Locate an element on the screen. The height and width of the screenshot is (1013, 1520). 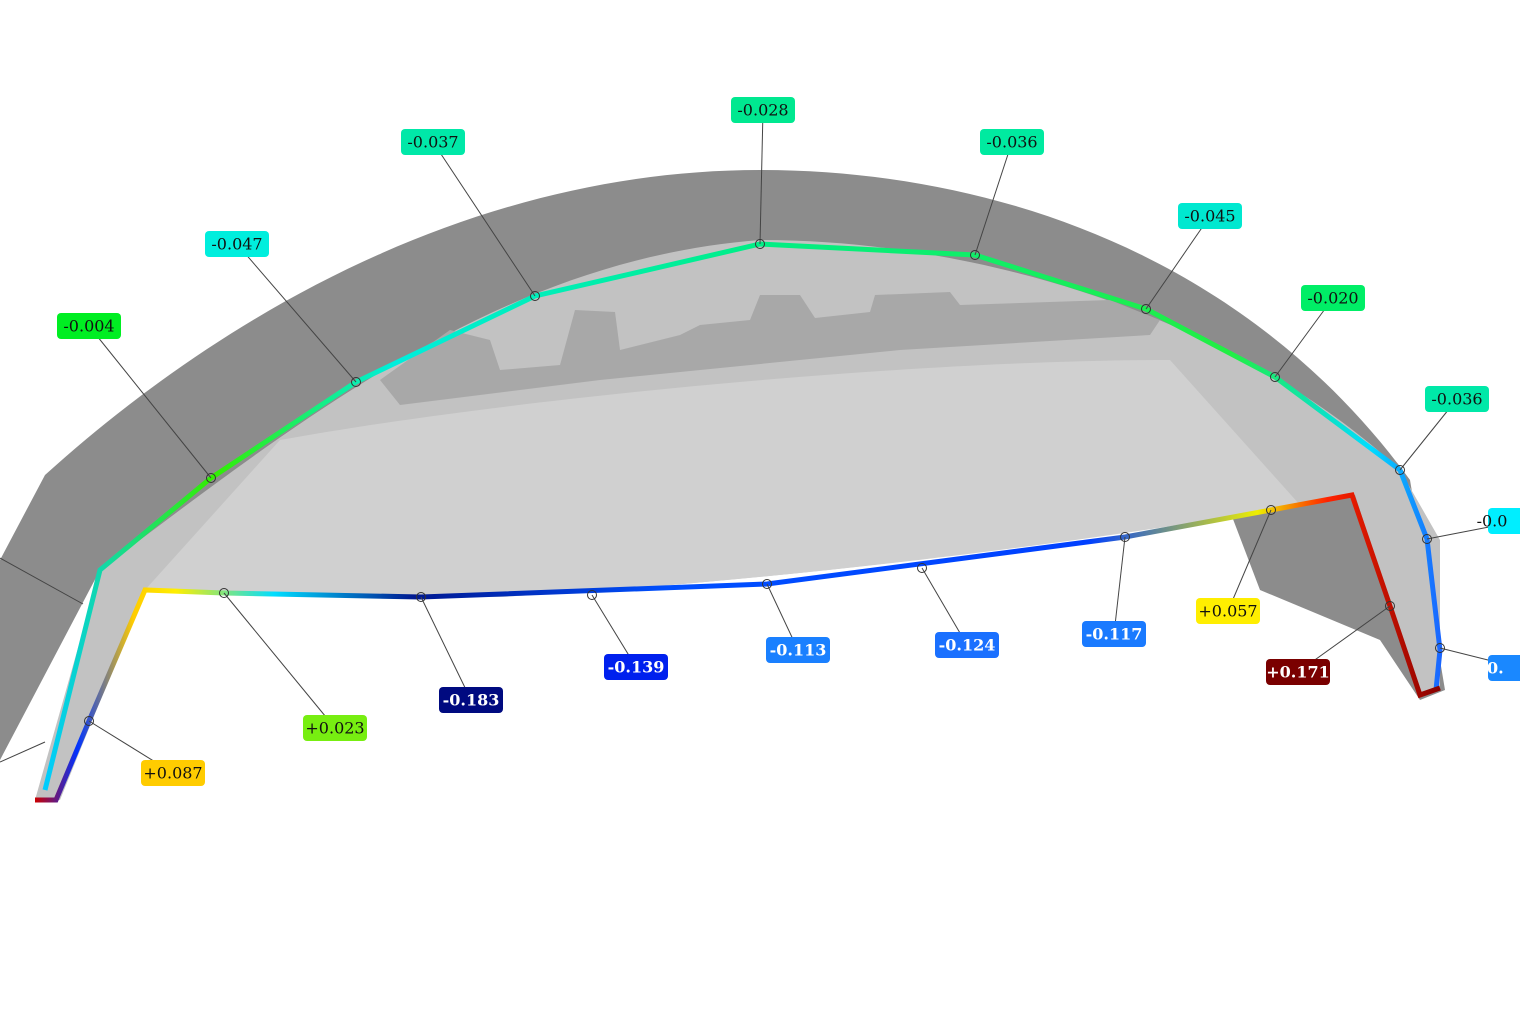
deviation-label: -0.139 is located at coordinates (636, 667).